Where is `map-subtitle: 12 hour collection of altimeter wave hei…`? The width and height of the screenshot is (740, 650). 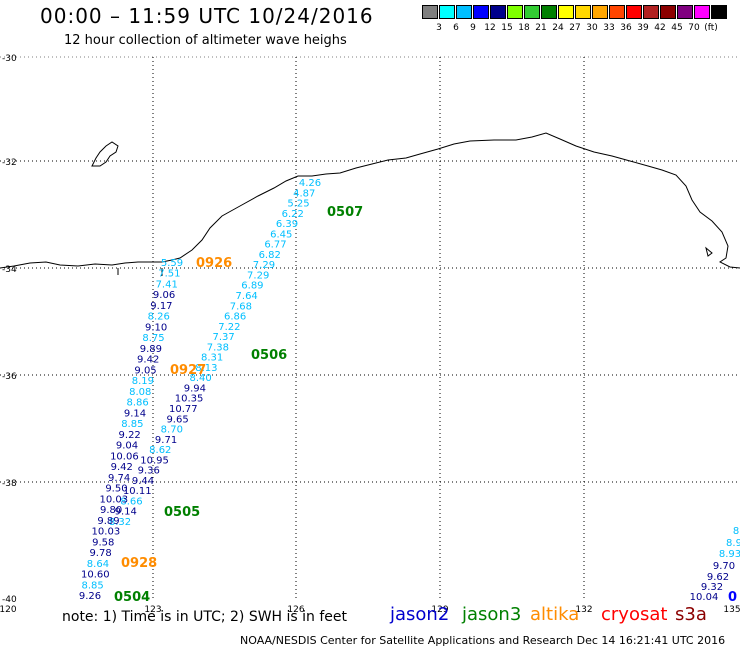 map-subtitle: 12 hour collection of altimeter wave hei… is located at coordinates (205, 40).